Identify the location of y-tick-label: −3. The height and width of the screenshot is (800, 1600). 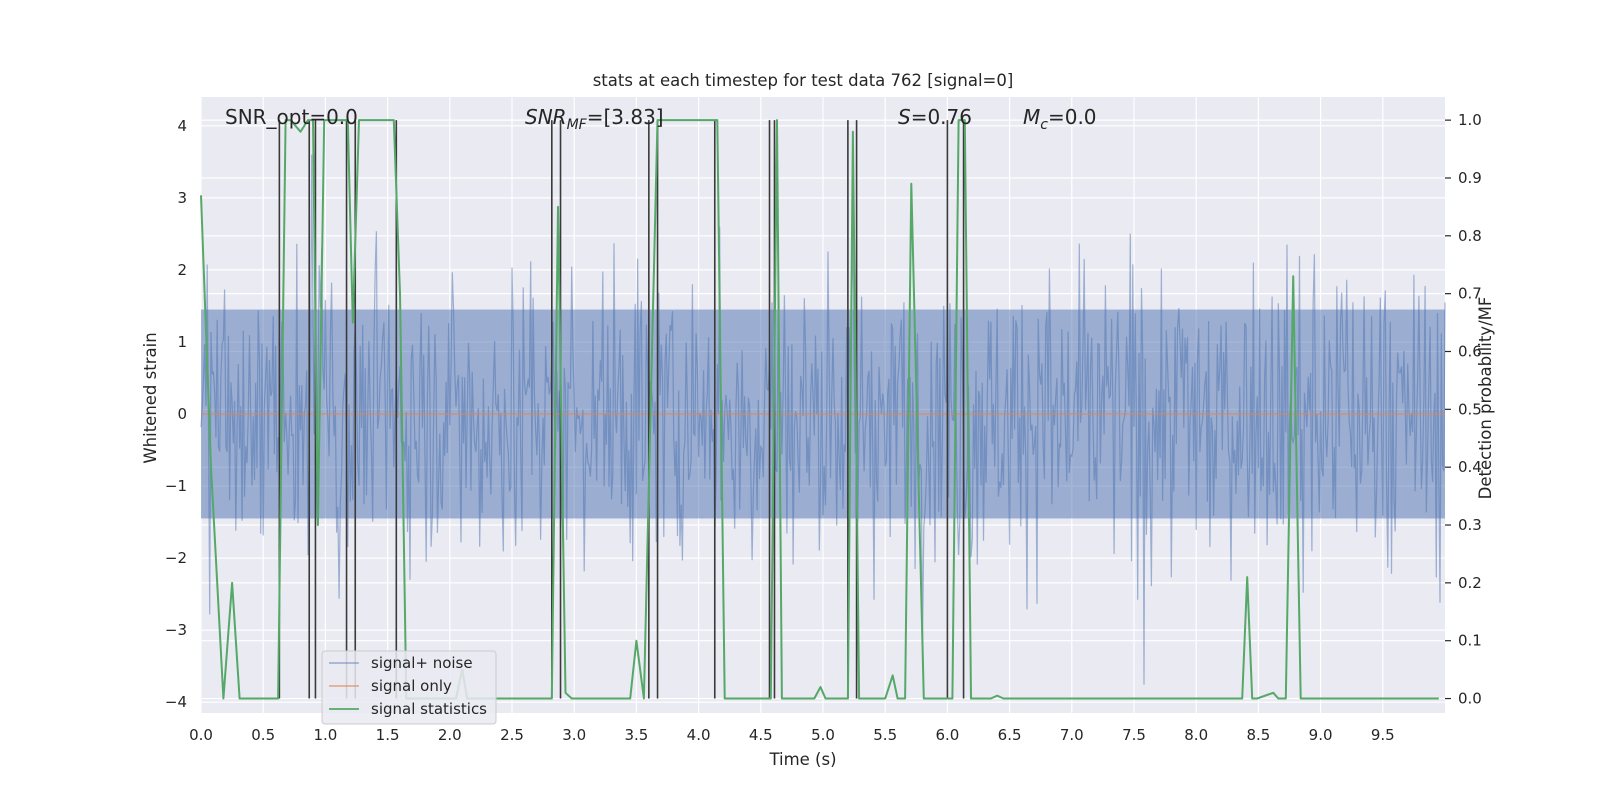
(176, 630).